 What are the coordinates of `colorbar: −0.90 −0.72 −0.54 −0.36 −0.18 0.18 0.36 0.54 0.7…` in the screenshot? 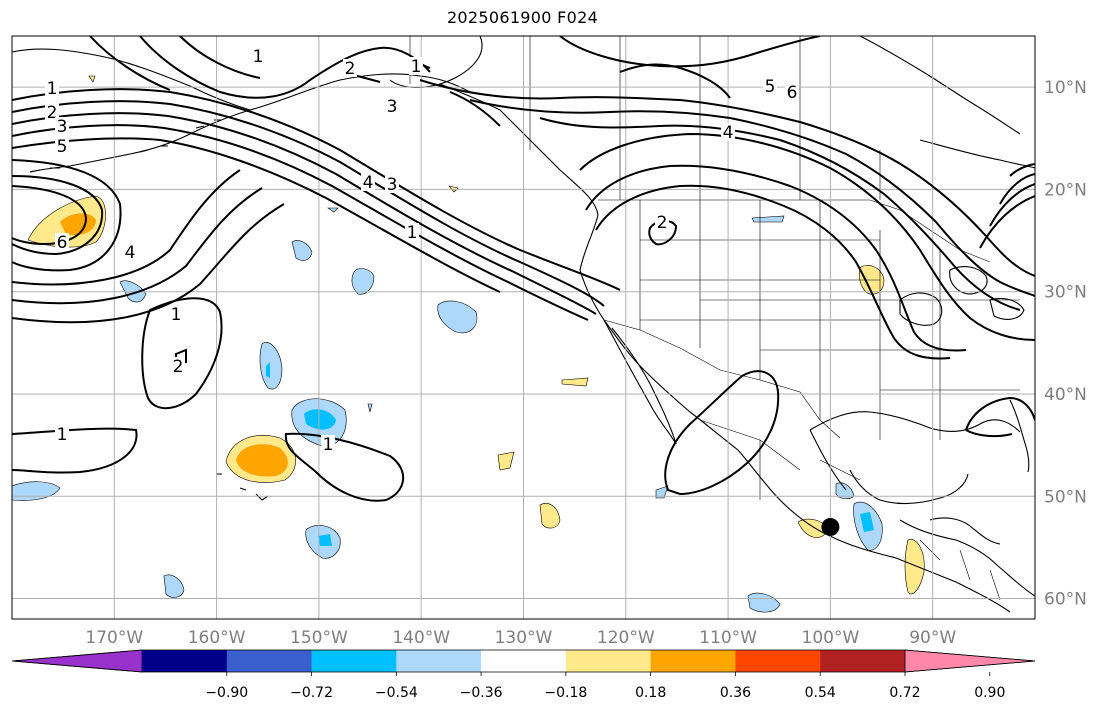 It's located at (523, 675).